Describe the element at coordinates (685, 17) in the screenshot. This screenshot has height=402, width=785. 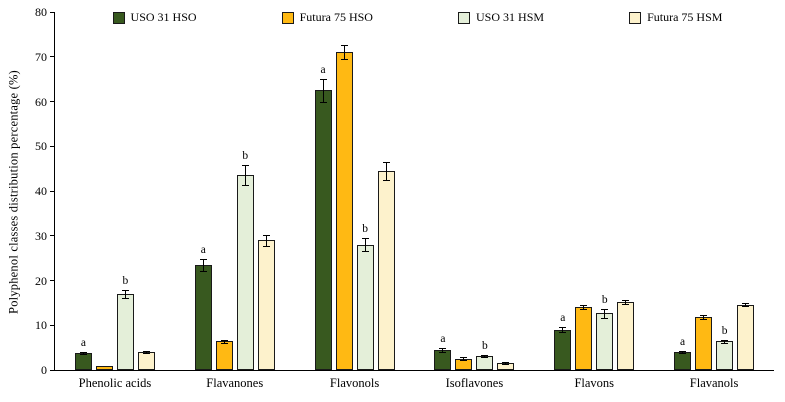
I see `legend-label: Futura 75 HSM` at that location.